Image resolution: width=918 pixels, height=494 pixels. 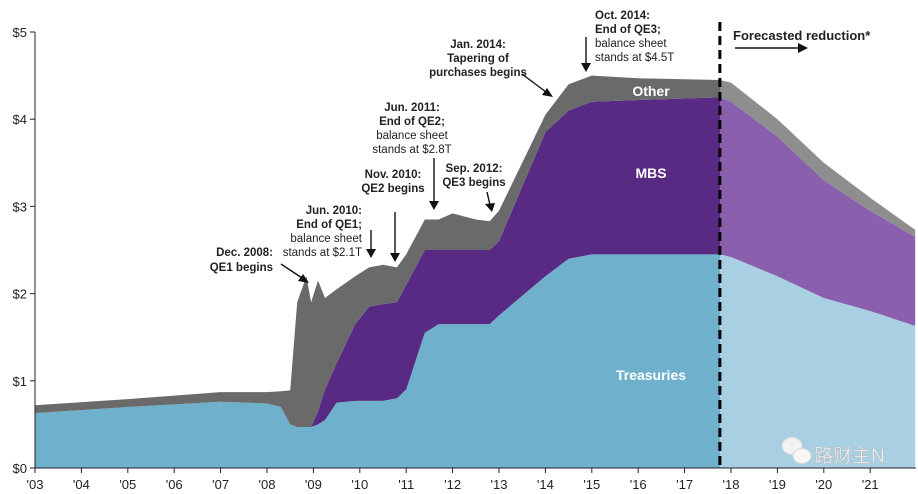 I want to click on x-tick-label: '07, so click(x=220, y=484).